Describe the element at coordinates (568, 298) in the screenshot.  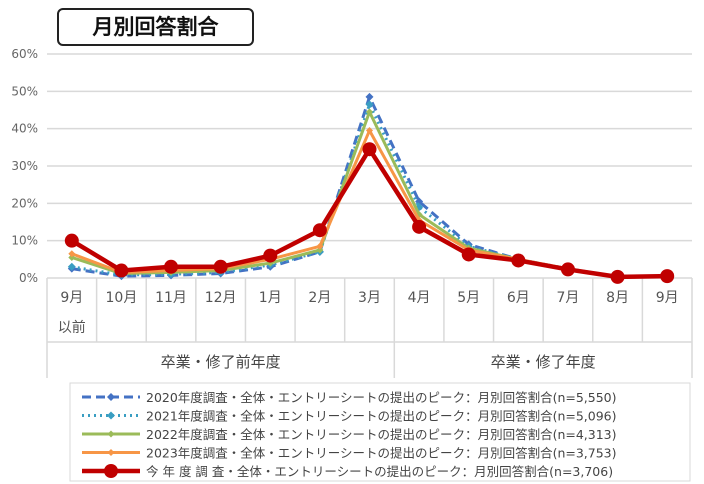
I see `x-tick-label: 7月` at that location.